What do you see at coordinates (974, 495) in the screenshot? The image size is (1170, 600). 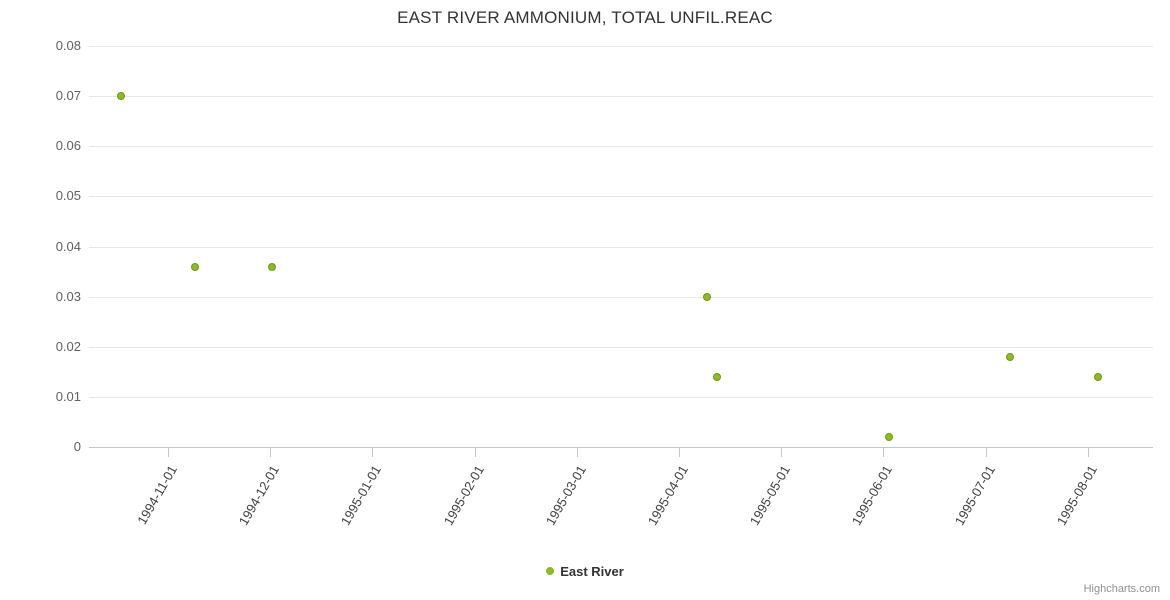 I see `x-axis-tick-label: 1995-07-01` at bounding box center [974, 495].